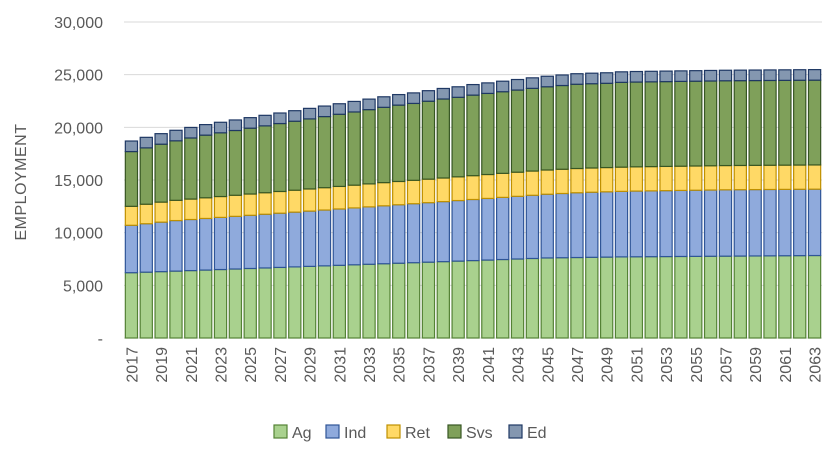  I want to click on bar-ag-2042, so click(503, 298).